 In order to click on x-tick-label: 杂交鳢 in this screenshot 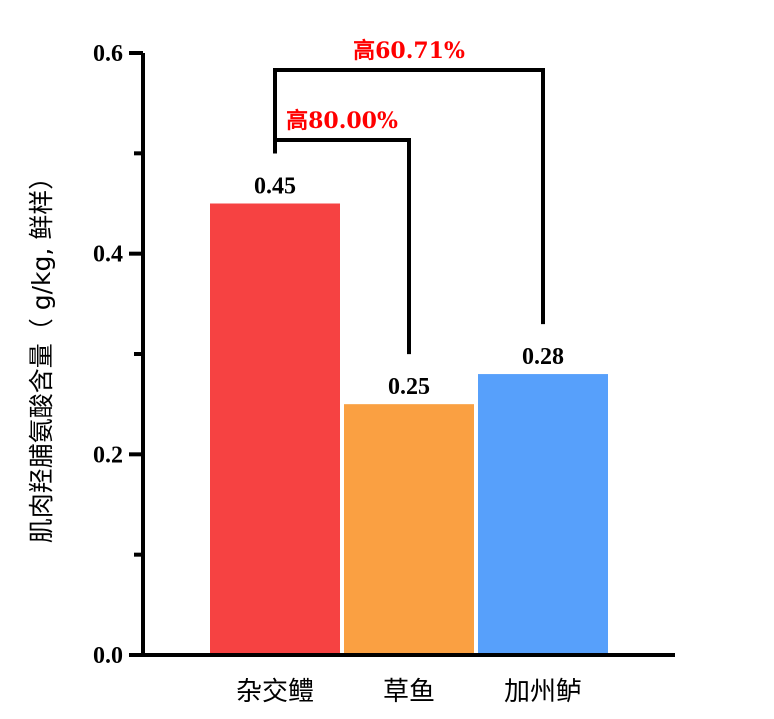, I will do `click(275, 692)`.